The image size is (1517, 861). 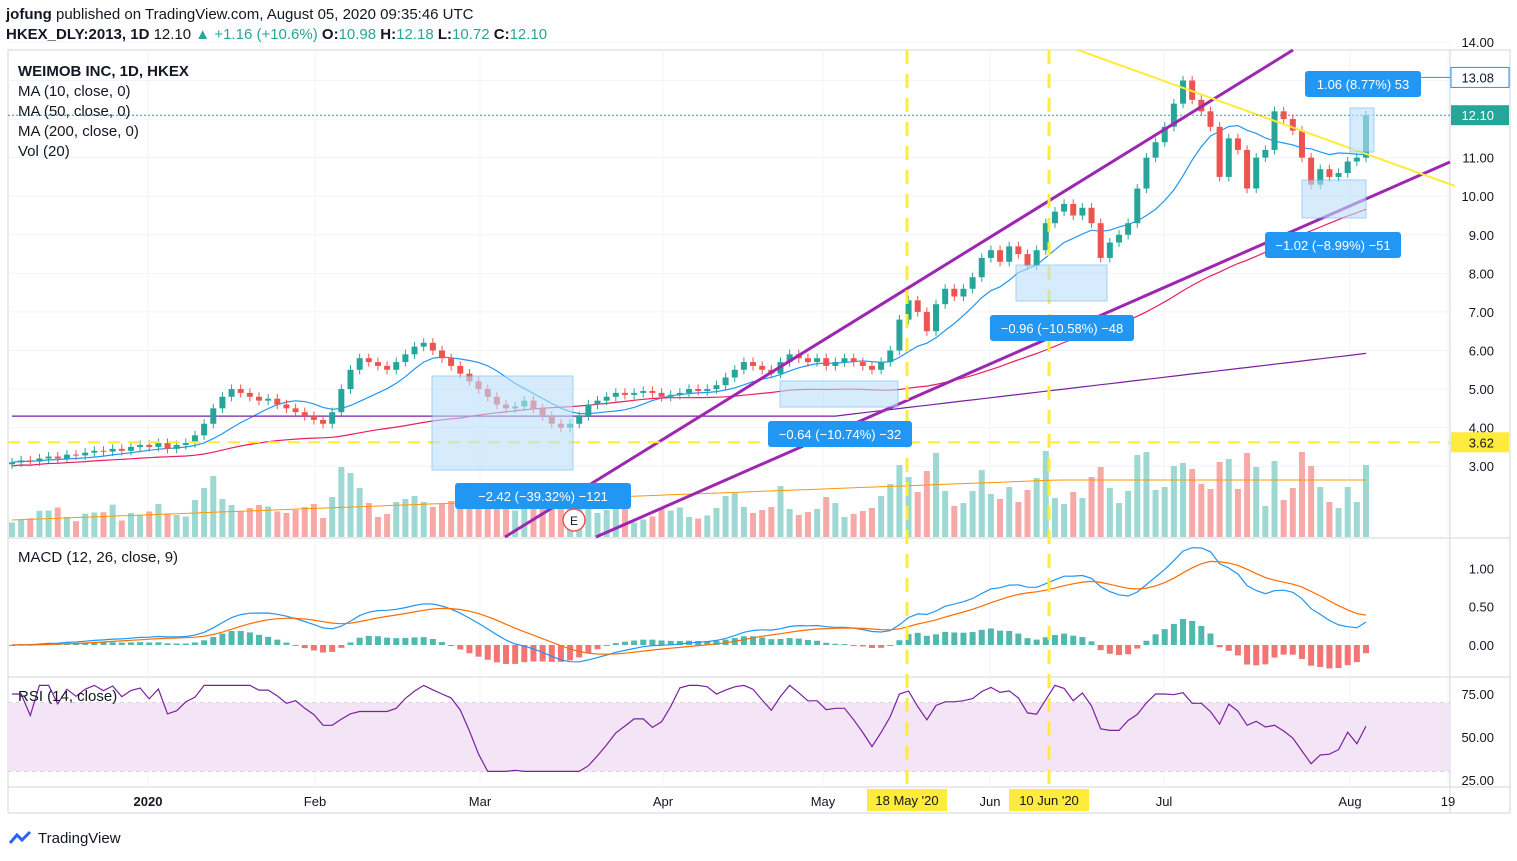 What do you see at coordinates (1480, 115) in the screenshot?
I see `price-label-bg` at bounding box center [1480, 115].